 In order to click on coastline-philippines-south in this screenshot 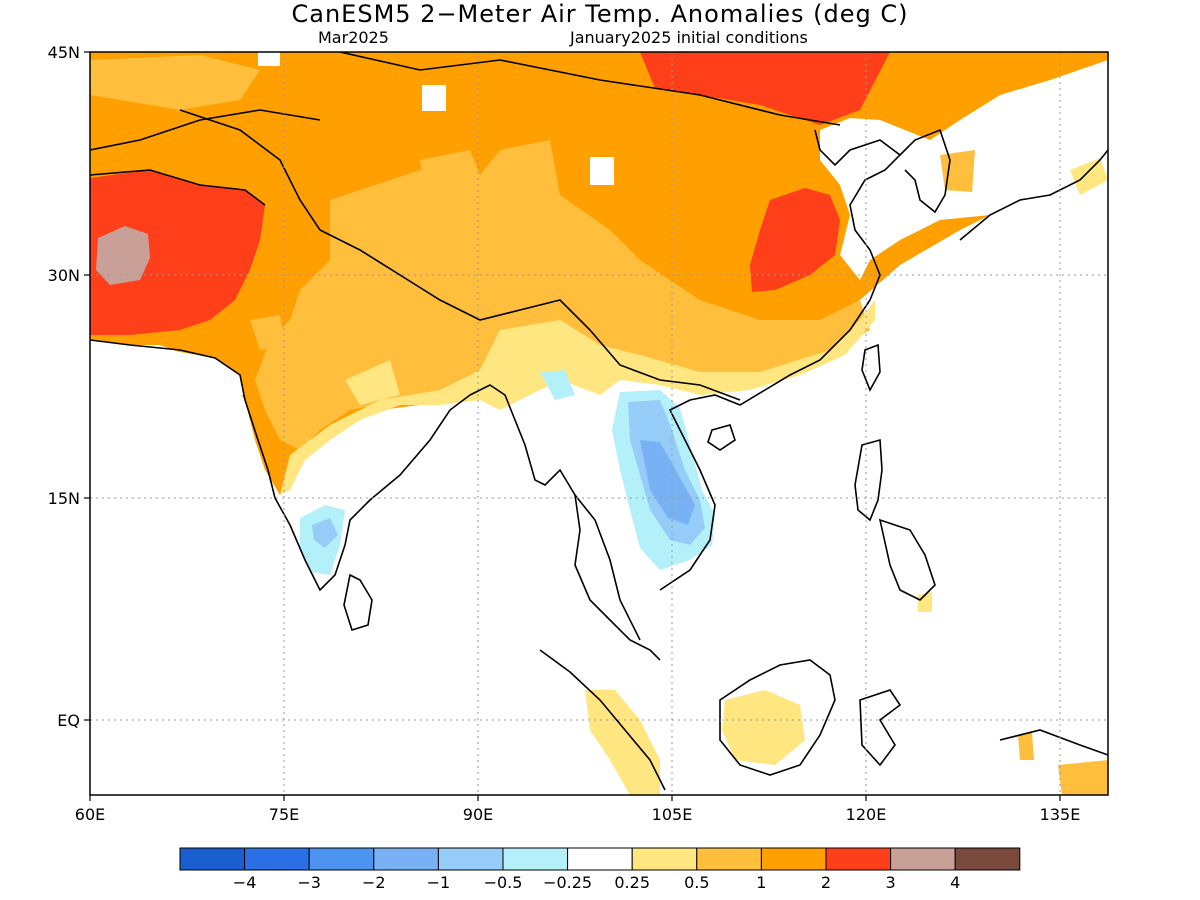, I will do `click(907, 559)`.